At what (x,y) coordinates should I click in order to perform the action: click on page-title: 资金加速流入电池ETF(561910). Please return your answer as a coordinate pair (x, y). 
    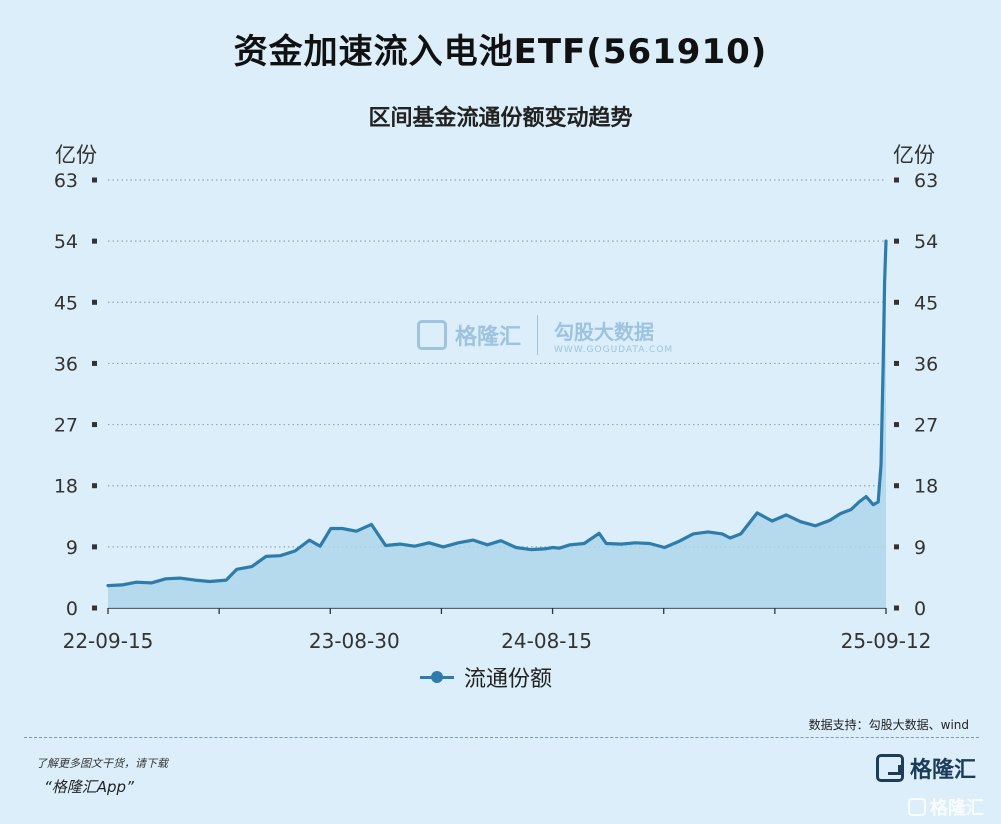
    Looking at the image, I should click on (500, 52).